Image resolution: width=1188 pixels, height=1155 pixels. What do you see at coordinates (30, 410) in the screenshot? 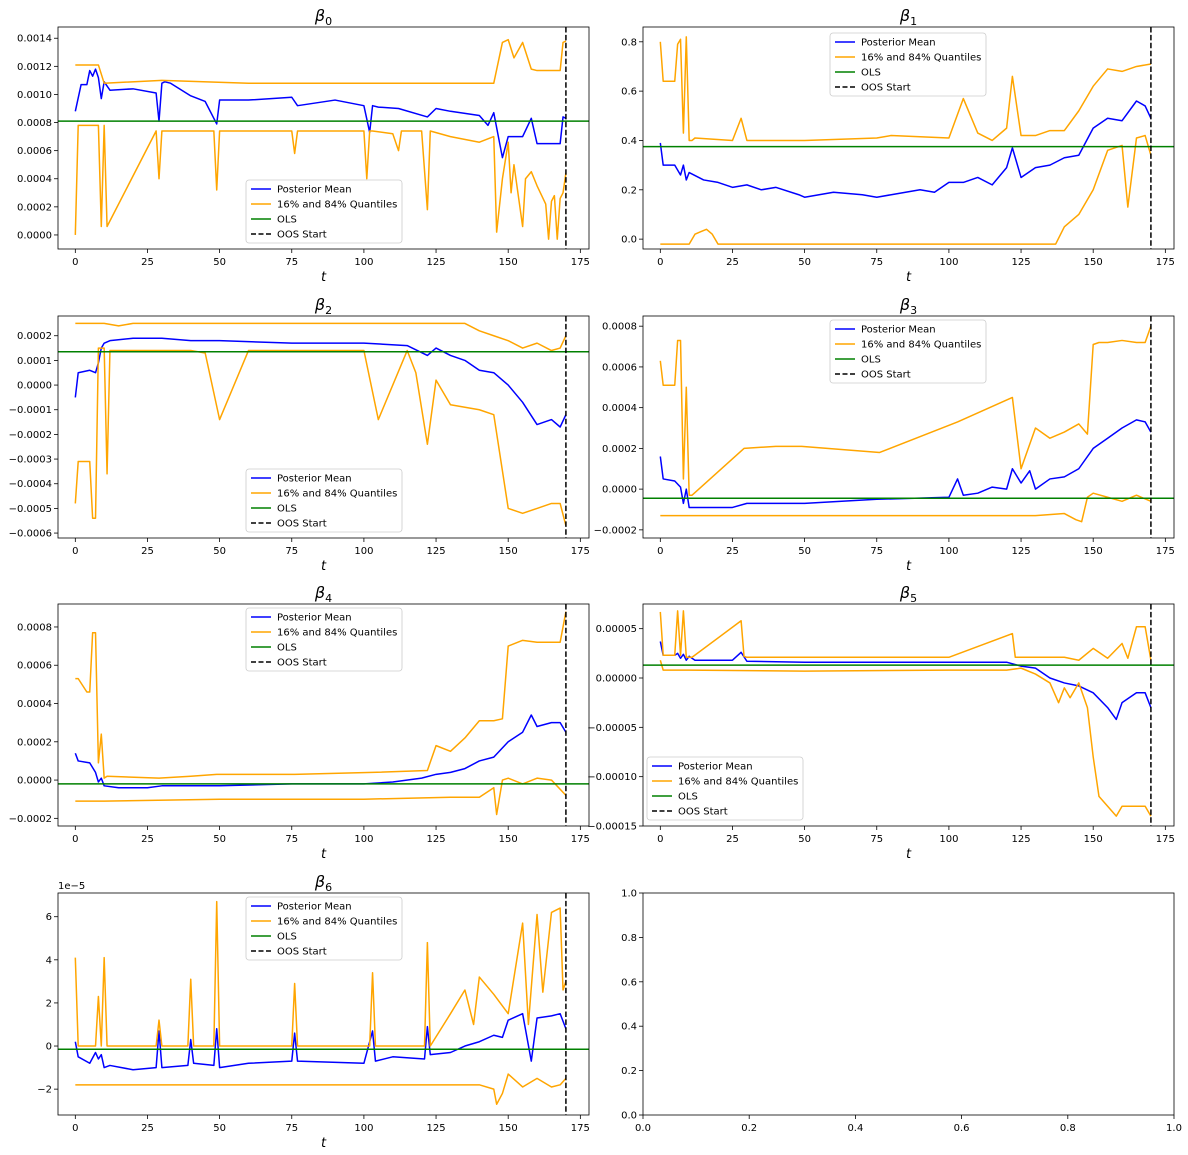
I see `y-tick-label: −0.0001` at bounding box center [30, 410].